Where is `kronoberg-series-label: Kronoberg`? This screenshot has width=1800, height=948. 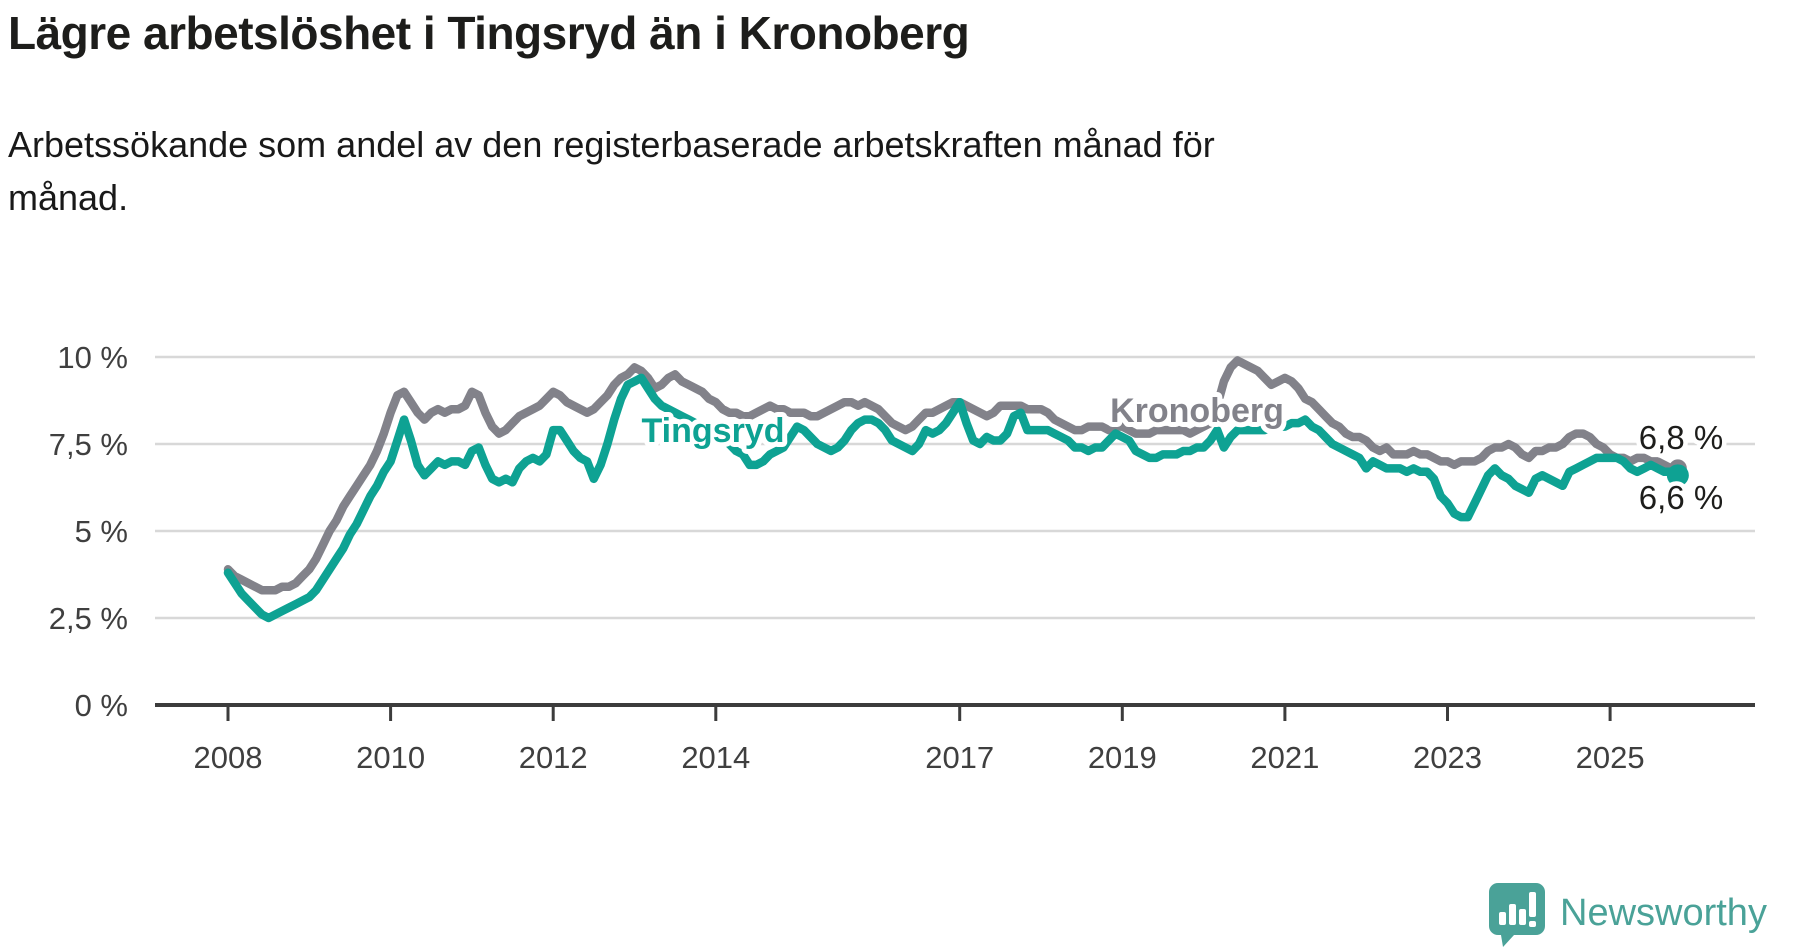 kronoberg-series-label: Kronoberg is located at coordinates (1197, 411).